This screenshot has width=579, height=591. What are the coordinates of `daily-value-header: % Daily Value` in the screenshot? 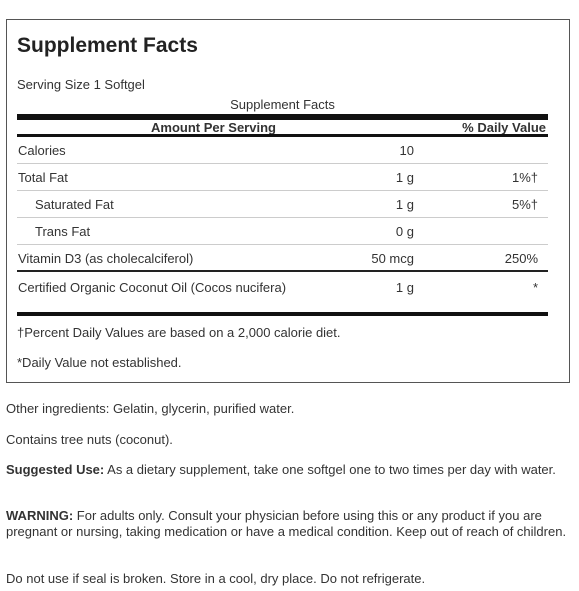 It's located at (504, 127).